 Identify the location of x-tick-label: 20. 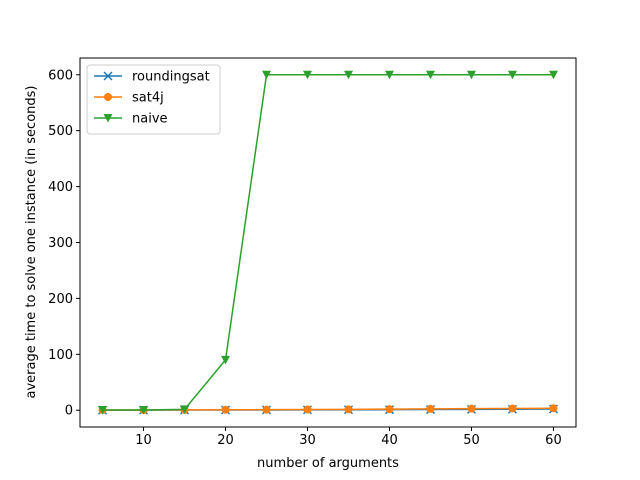
(225, 440).